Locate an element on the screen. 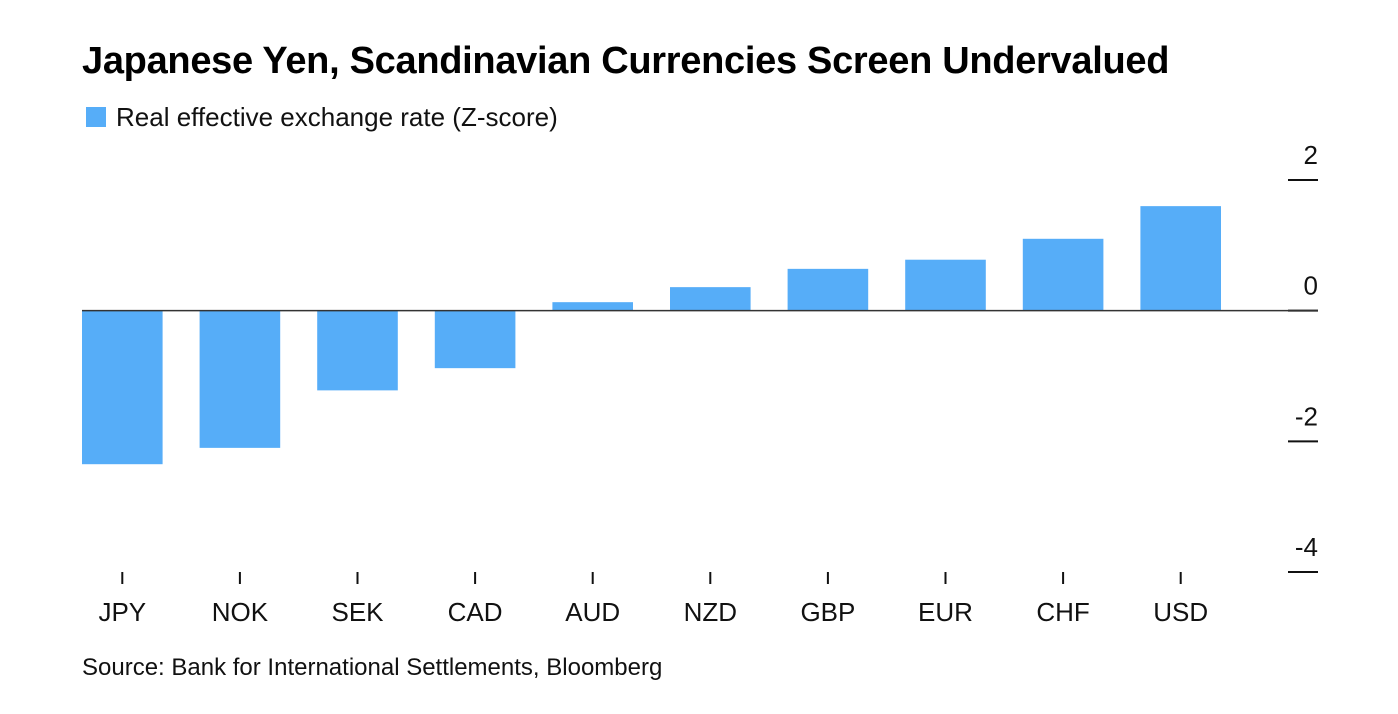  bar-nok is located at coordinates (240, 379).